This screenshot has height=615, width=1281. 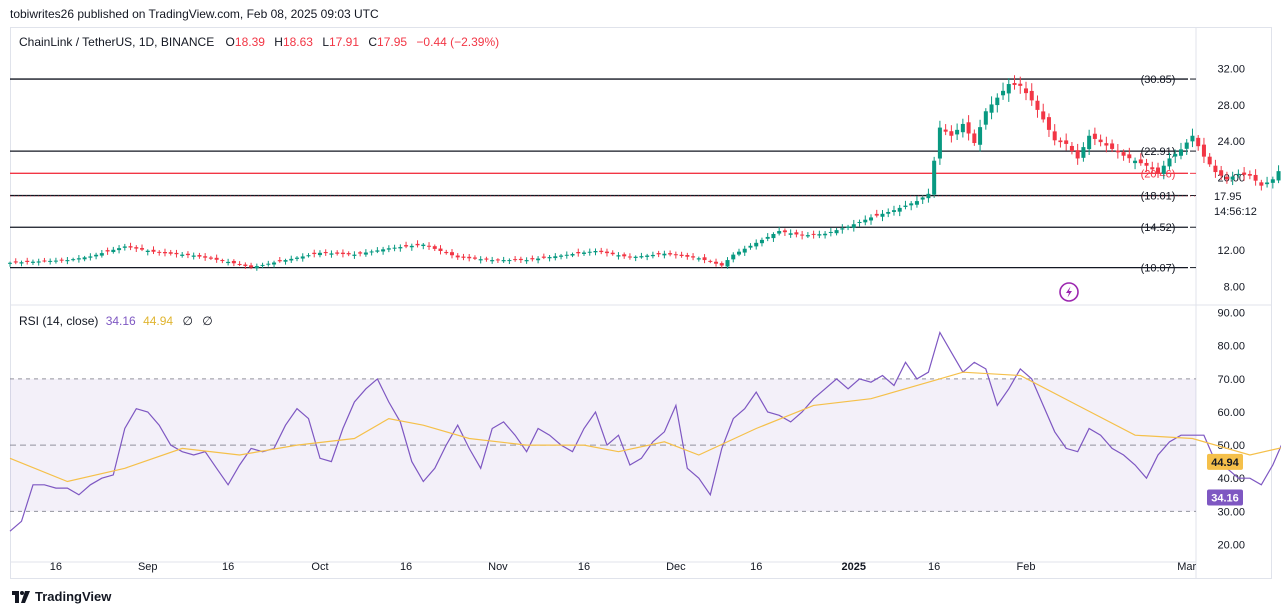 I want to click on footer-brand-label: TradingView, so click(x=73, y=596).